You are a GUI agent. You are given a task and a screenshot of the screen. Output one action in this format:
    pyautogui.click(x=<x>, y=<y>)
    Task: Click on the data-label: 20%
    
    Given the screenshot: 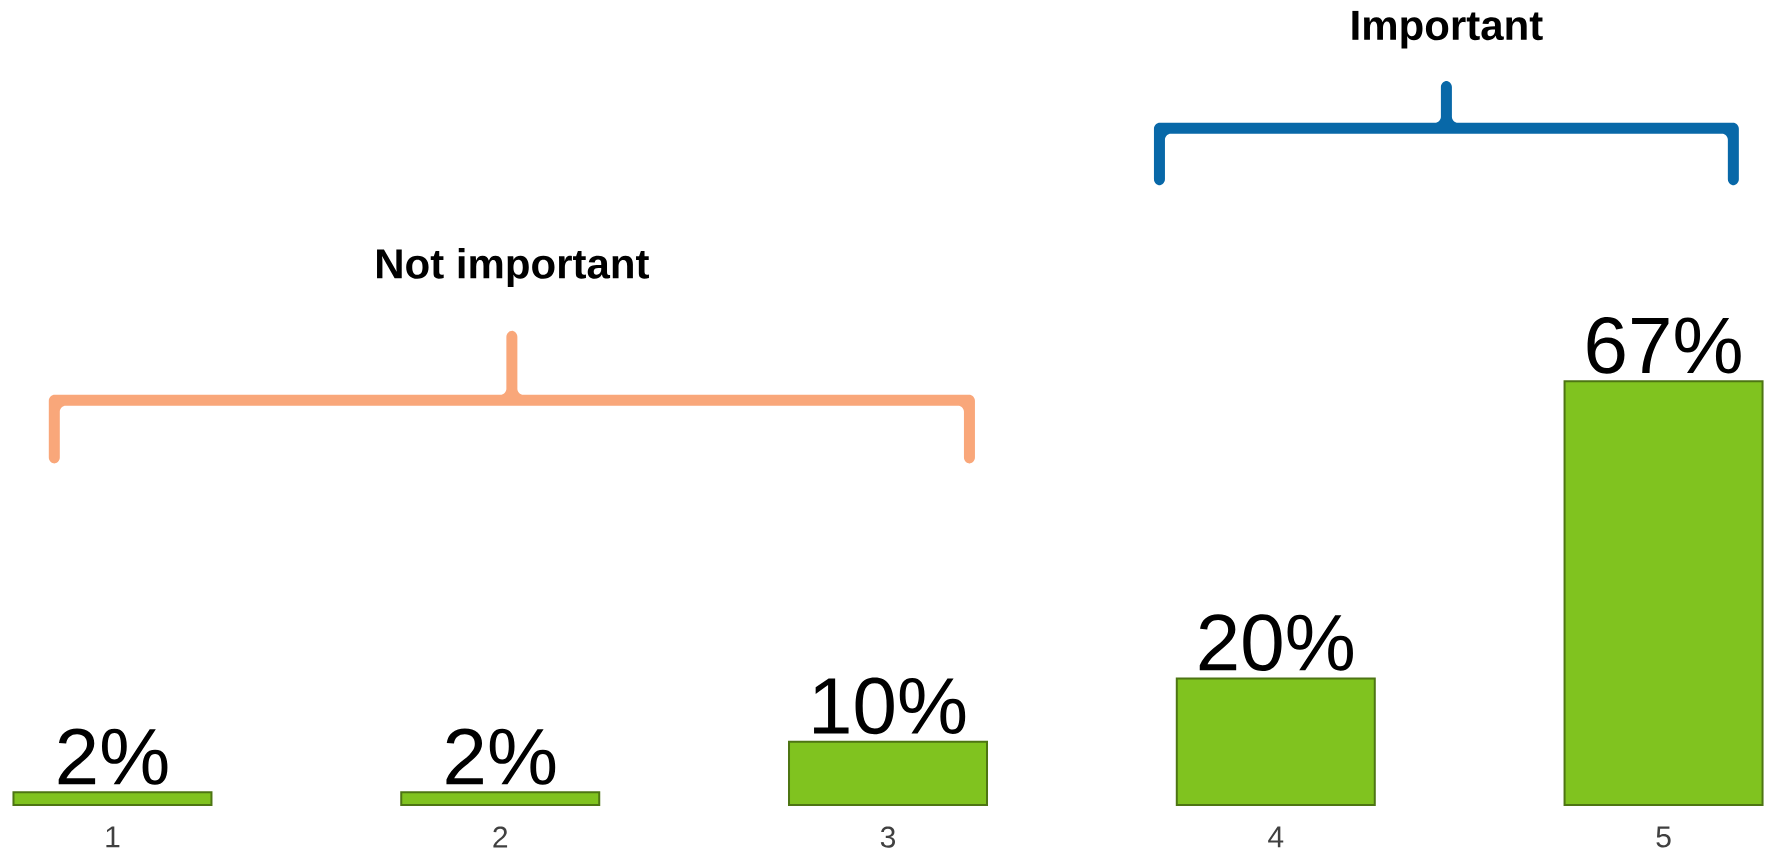 What is the action you would take?
    pyautogui.click(x=1276, y=642)
    